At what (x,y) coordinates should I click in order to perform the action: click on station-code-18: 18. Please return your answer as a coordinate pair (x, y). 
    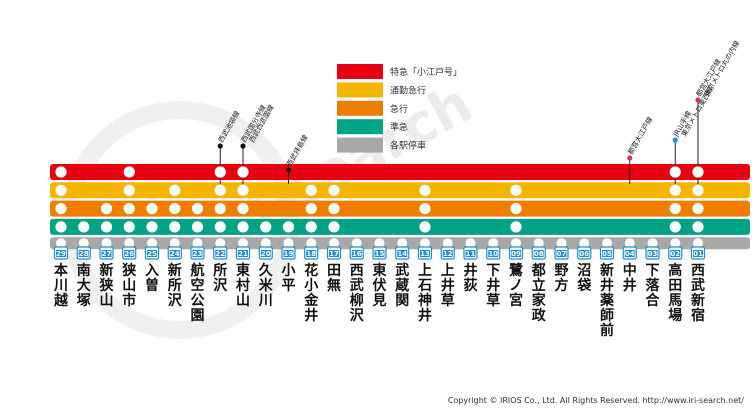
    Looking at the image, I should click on (311, 254).